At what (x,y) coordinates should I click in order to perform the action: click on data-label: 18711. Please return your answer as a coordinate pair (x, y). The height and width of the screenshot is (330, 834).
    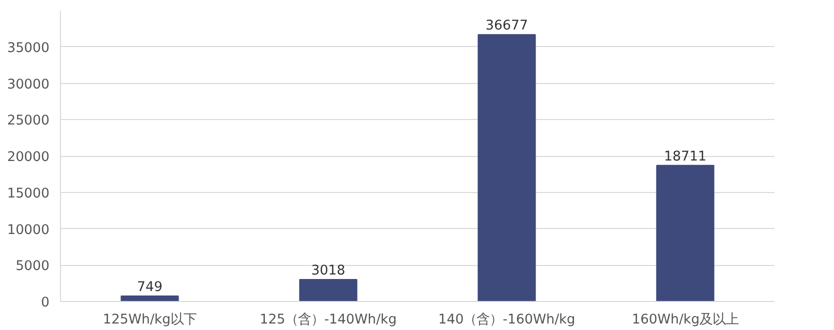
    Looking at the image, I should click on (685, 156).